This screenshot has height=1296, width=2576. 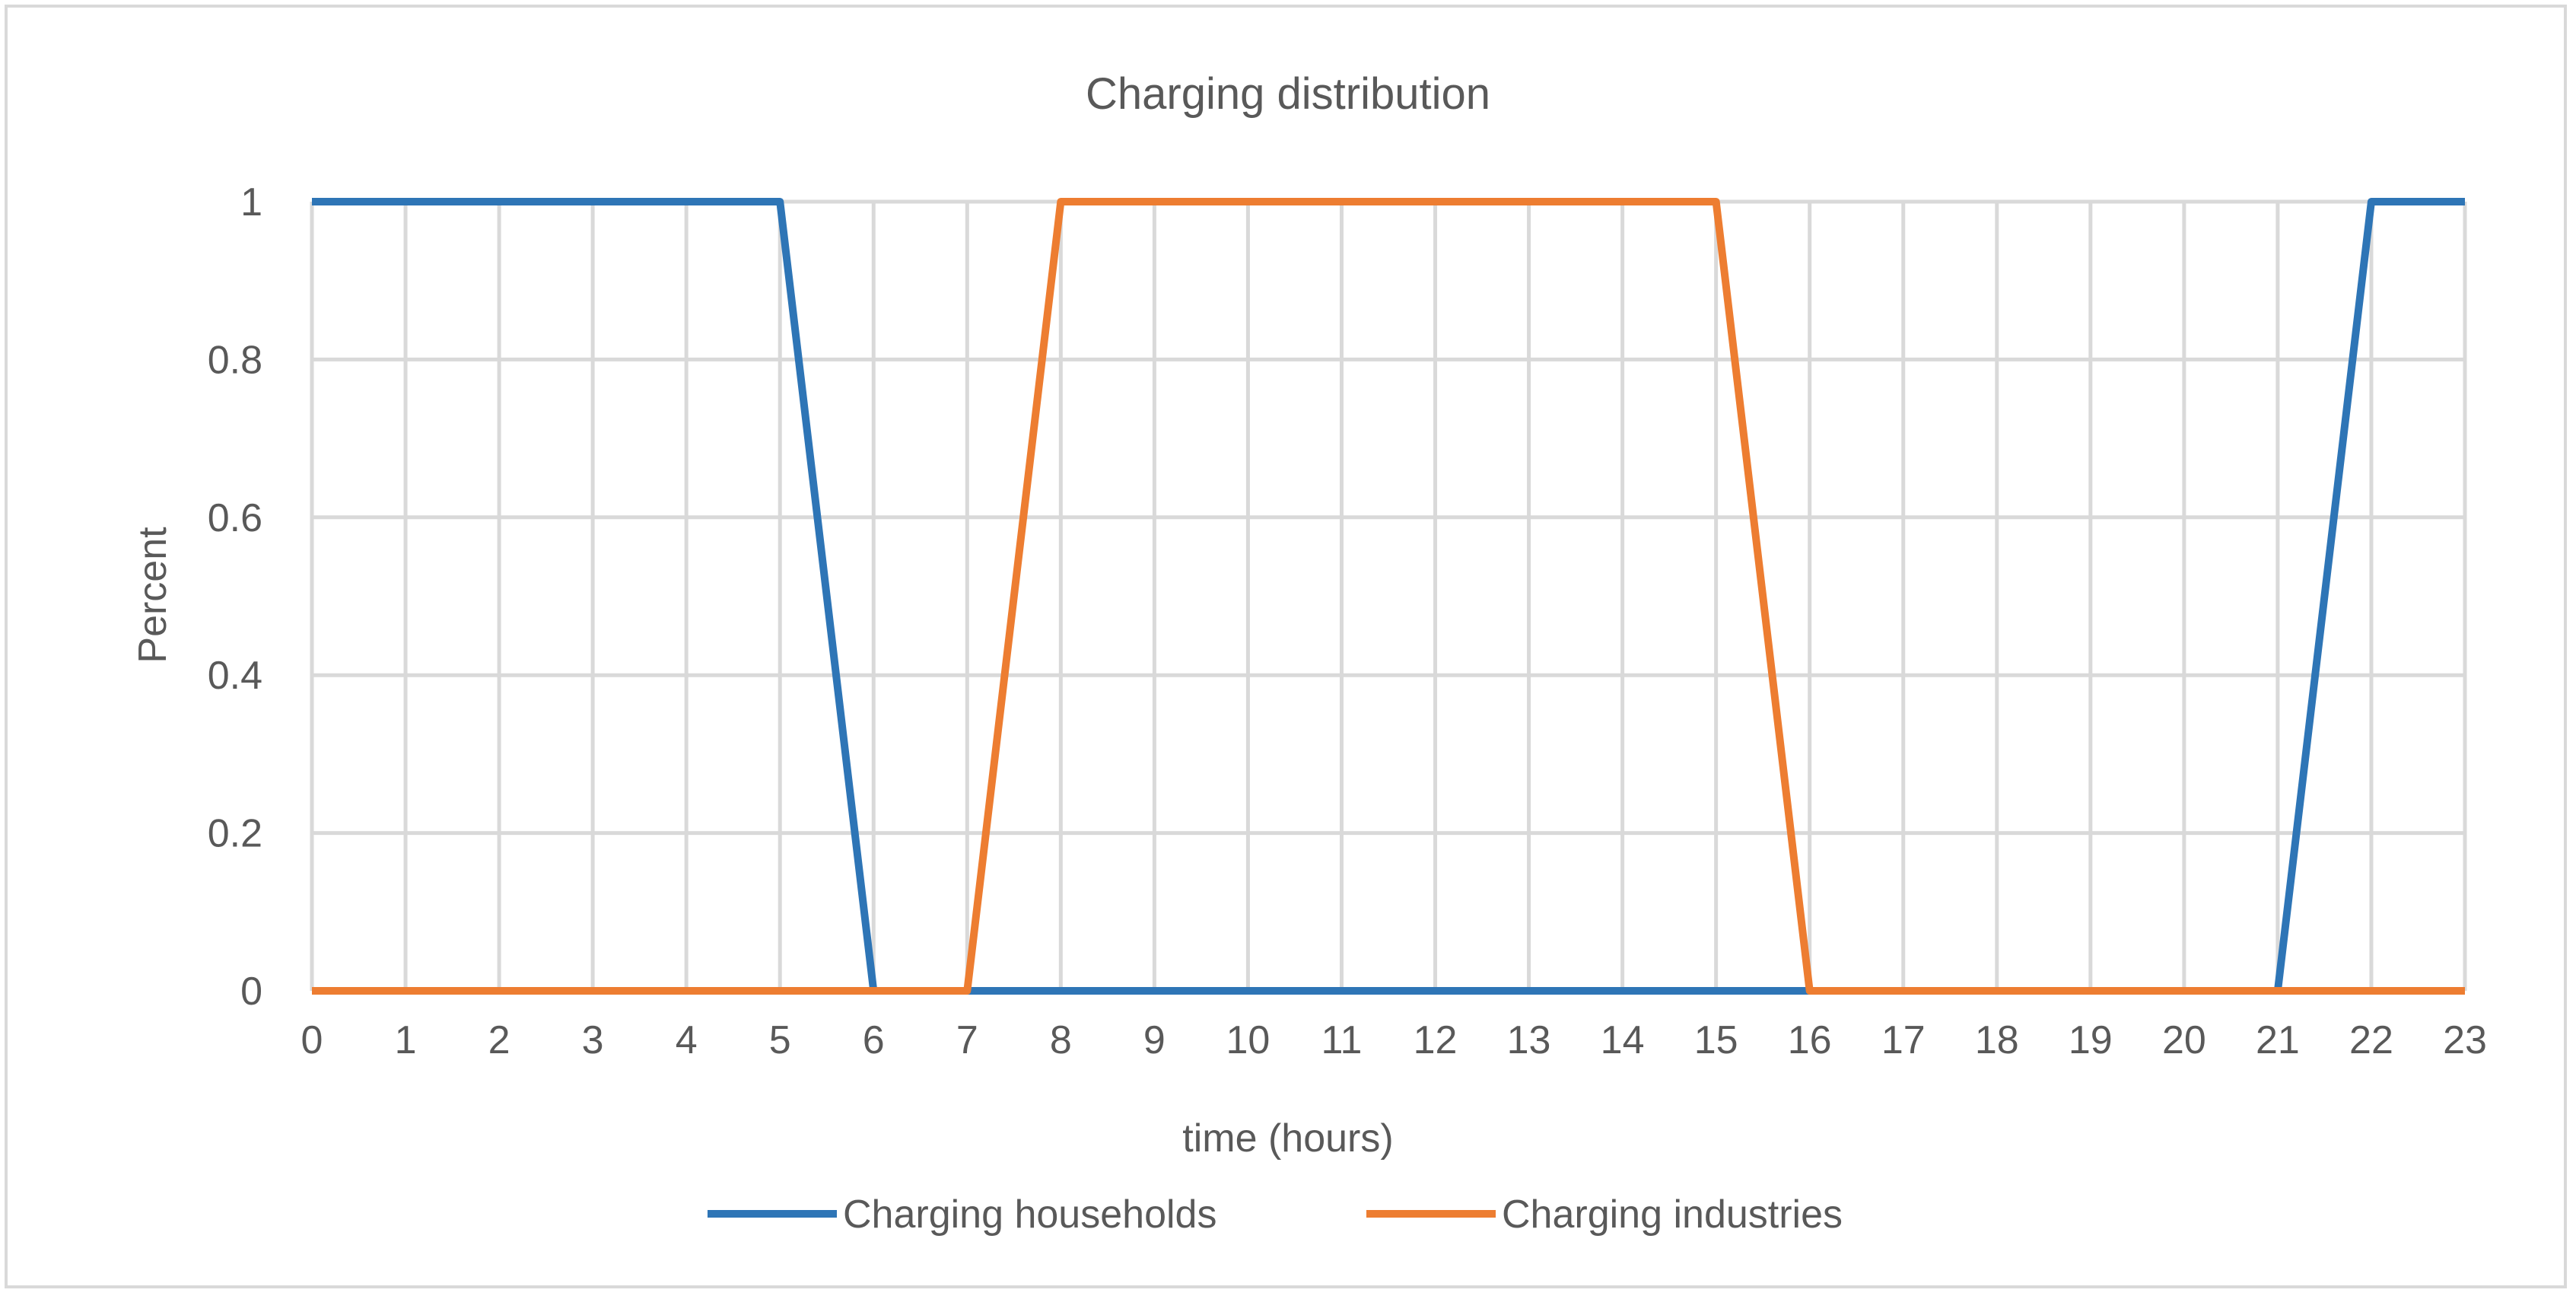 I want to click on y-tick-label: 0.2, so click(x=235, y=834).